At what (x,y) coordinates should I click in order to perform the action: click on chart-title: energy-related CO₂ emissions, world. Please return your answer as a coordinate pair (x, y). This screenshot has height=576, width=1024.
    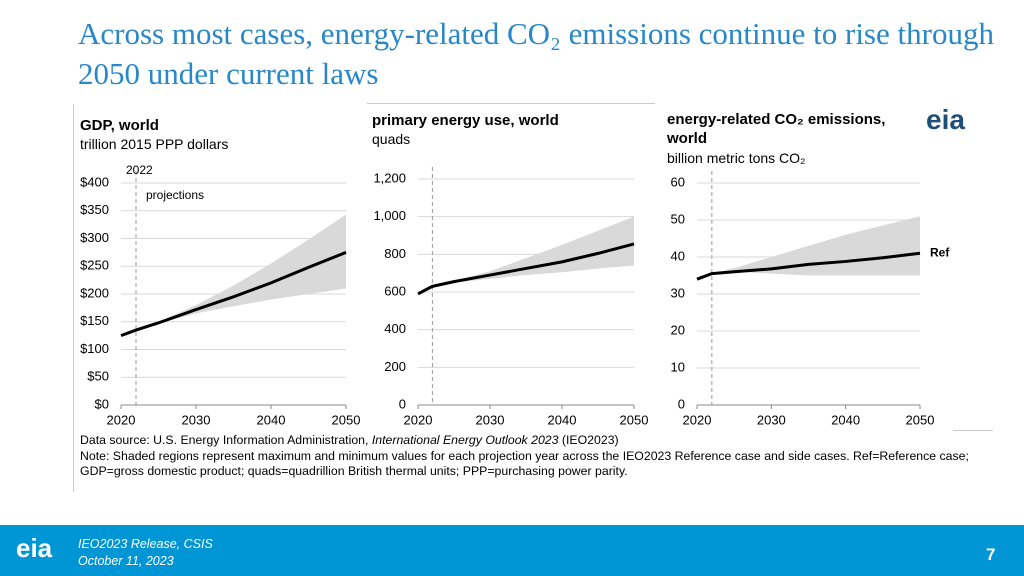
    Looking at the image, I should click on (776, 129).